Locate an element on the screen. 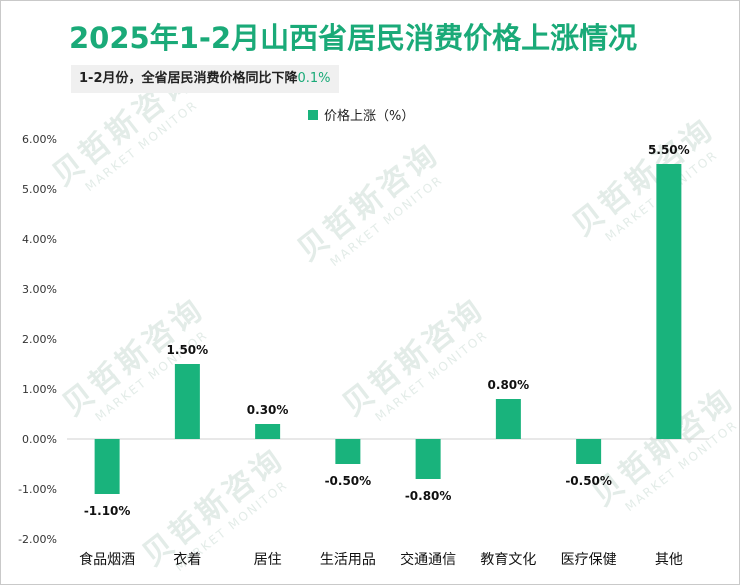 The width and height of the screenshot is (740, 585). y-tick-label: -2.00% is located at coordinates (37, 539).